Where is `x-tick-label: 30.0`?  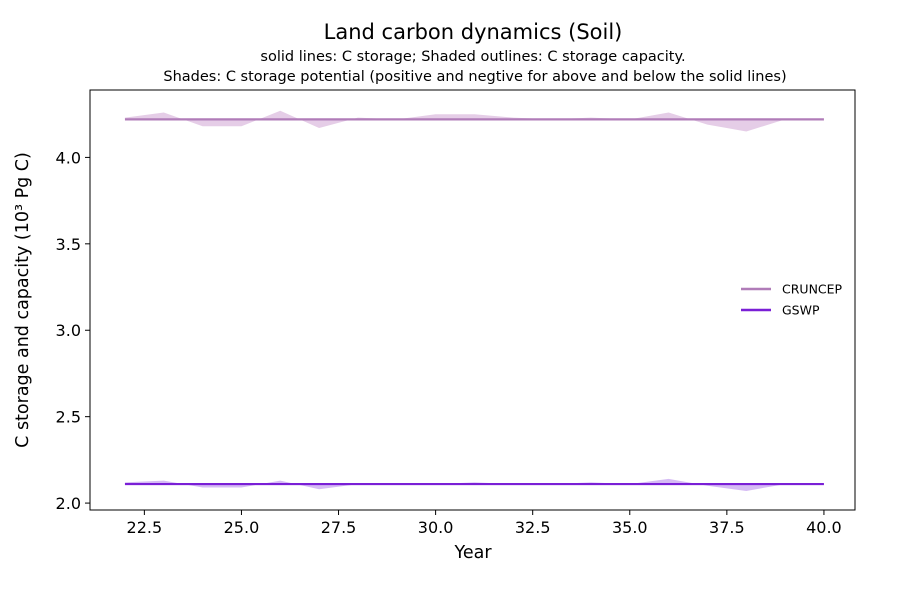
x-tick-label: 30.0 is located at coordinates (436, 527).